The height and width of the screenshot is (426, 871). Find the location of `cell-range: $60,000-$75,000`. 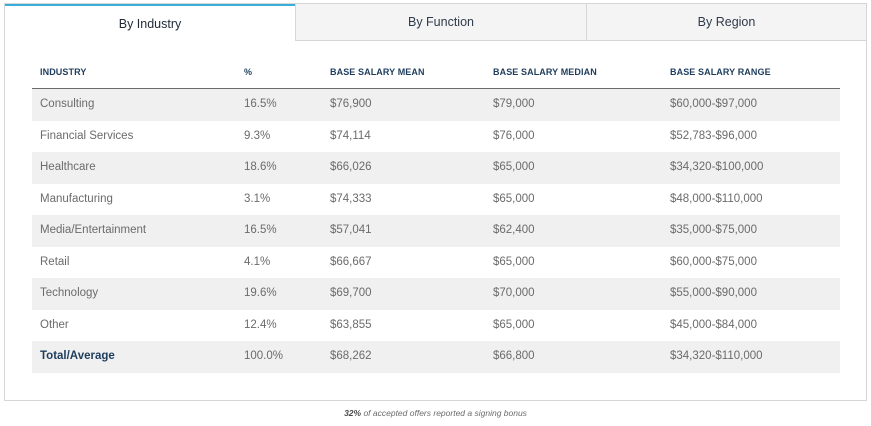

cell-range: $60,000-$75,000 is located at coordinates (713, 261).